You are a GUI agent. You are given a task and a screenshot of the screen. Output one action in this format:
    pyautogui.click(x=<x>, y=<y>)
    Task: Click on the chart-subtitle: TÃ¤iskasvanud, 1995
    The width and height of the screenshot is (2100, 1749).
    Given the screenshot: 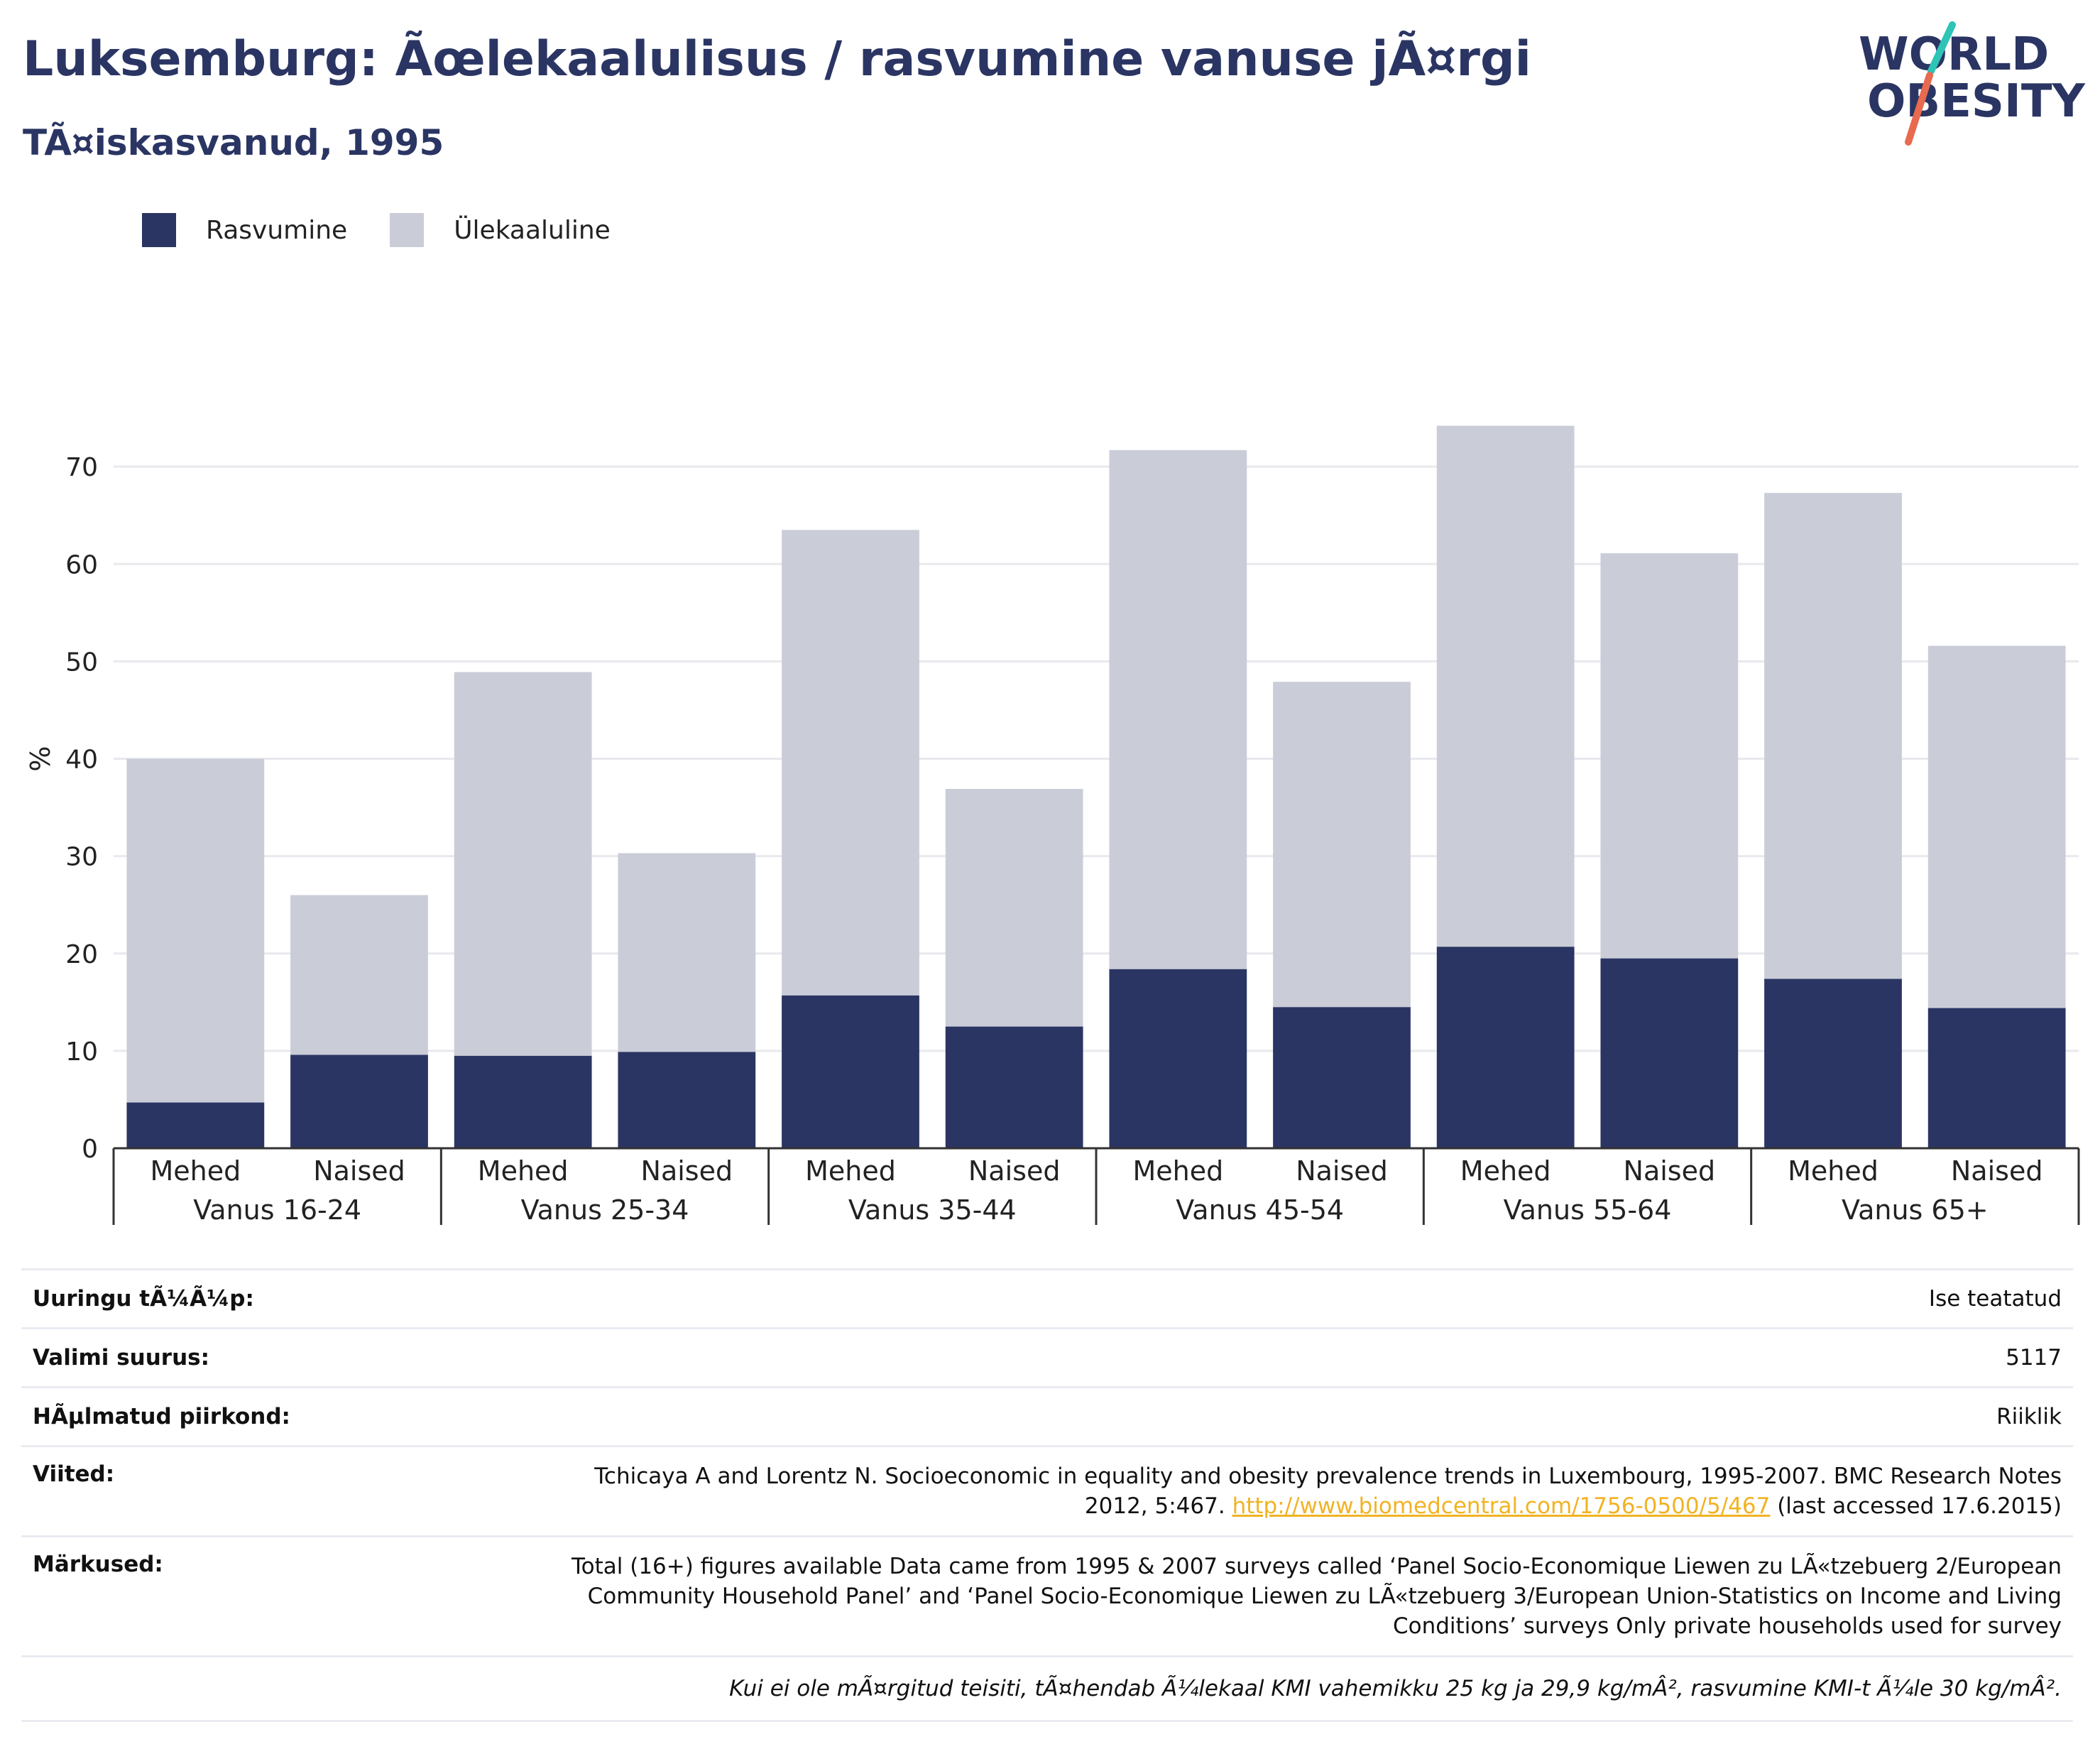 What is the action you would take?
    pyautogui.click(x=233, y=142)
    